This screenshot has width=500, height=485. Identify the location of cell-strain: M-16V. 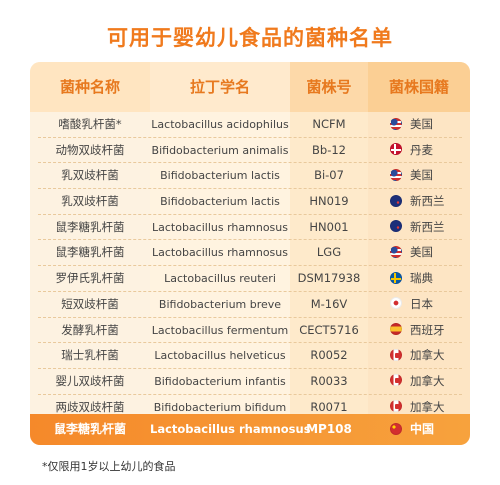
(329, 303).